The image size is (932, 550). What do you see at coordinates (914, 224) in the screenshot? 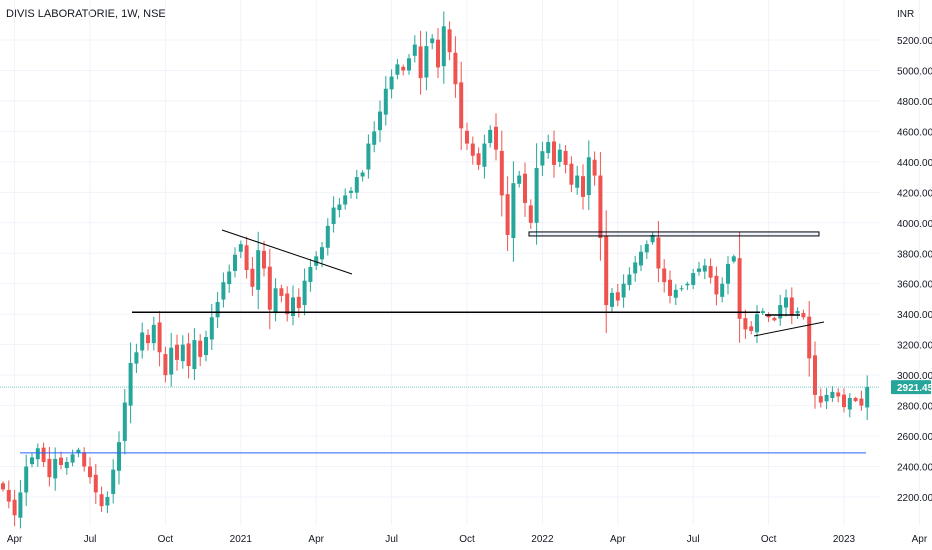
I see `y-tick-label: 4000.00` at bounding box center [914, 224].